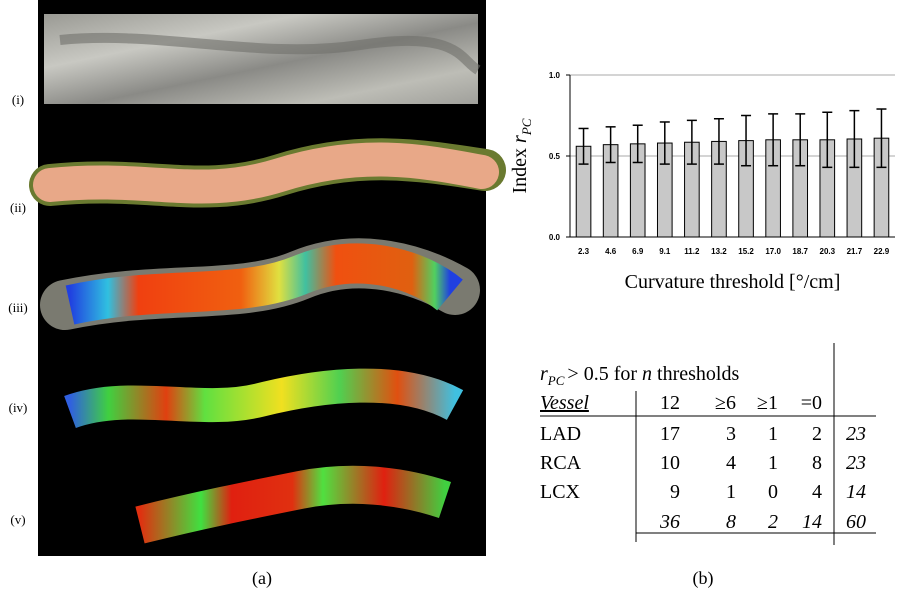 The height and width of the screenshot is (603, 918). What do you see at coordinates (639, 375) in the screenshot?
I see `table-caption: rPC > 0.5 for n thresholds` at bounding box center [639, 375].